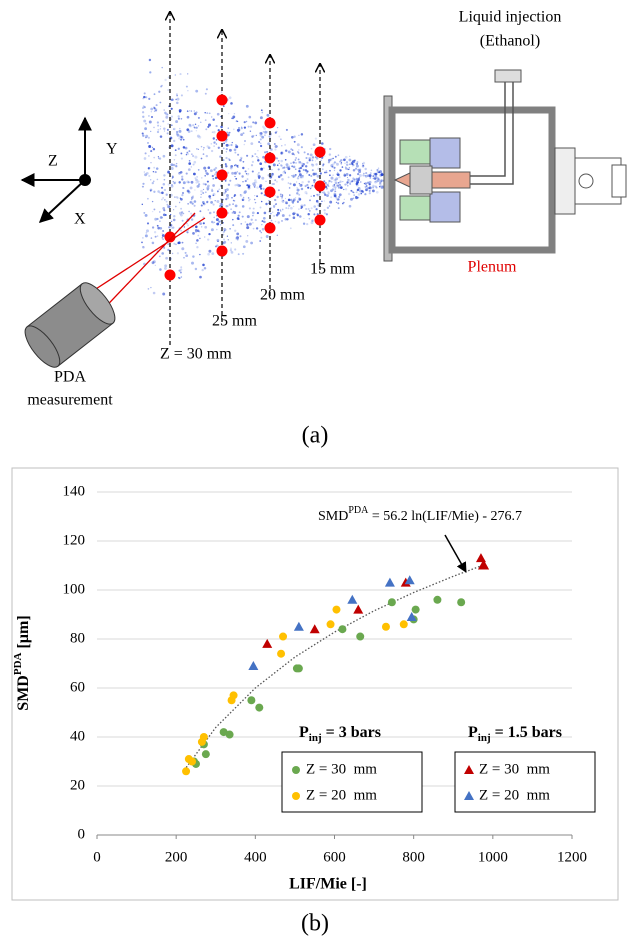 This screenshot has height=948, width=629. Describe the element at coordinates (413, 857) in the screenshot. I see `x-tick-label: 800` at that location.